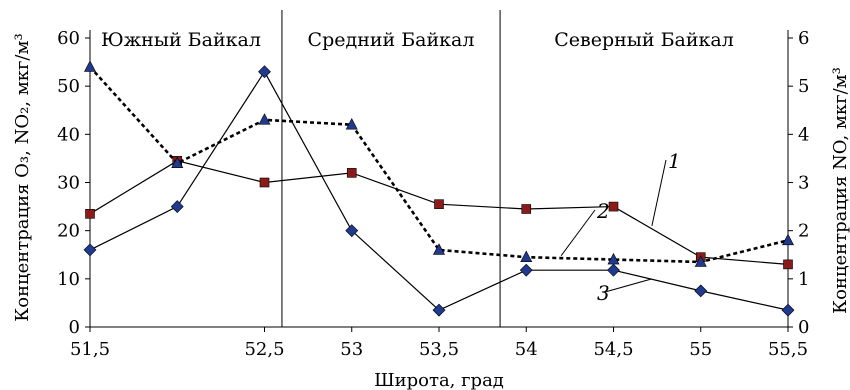 This screenshot has height=390, width=850. Describe the element at coordinates (803, 279) in the screenshot. I see `y-right-tick-label: 1` at that location.